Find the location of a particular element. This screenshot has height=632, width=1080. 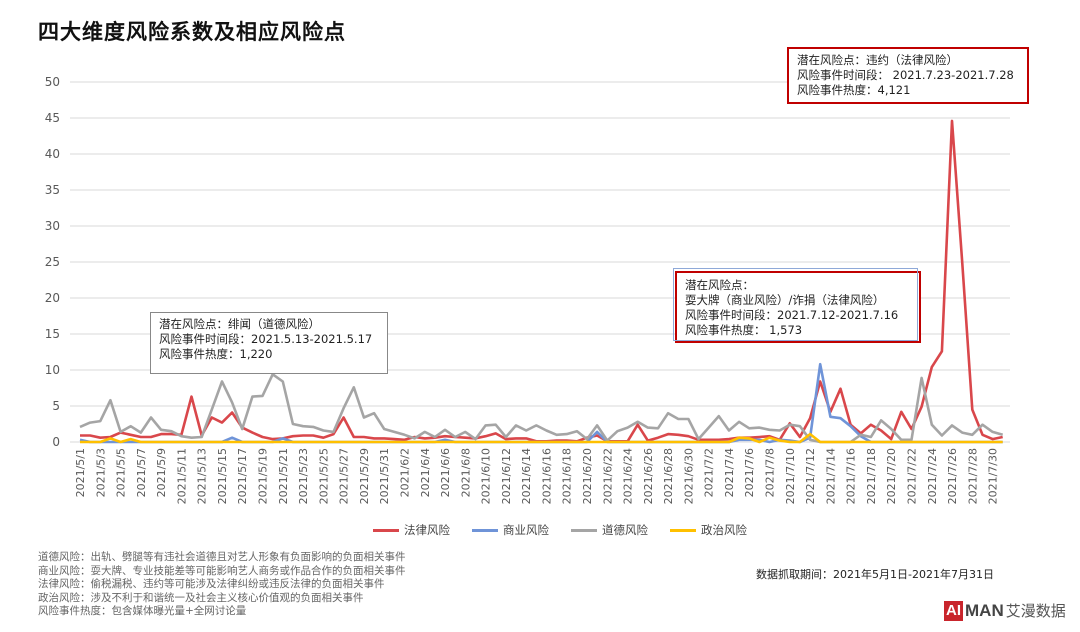

x-tick-label: 2021/5/25 is located at coordinates (323, 476).